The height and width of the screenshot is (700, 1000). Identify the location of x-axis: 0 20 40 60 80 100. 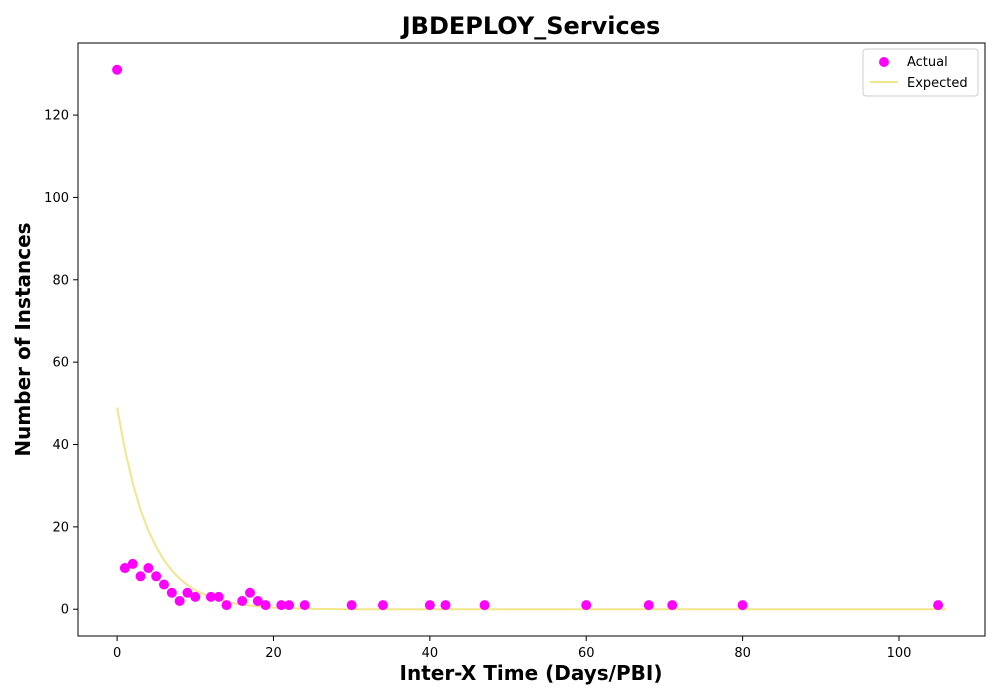
(512, 648).